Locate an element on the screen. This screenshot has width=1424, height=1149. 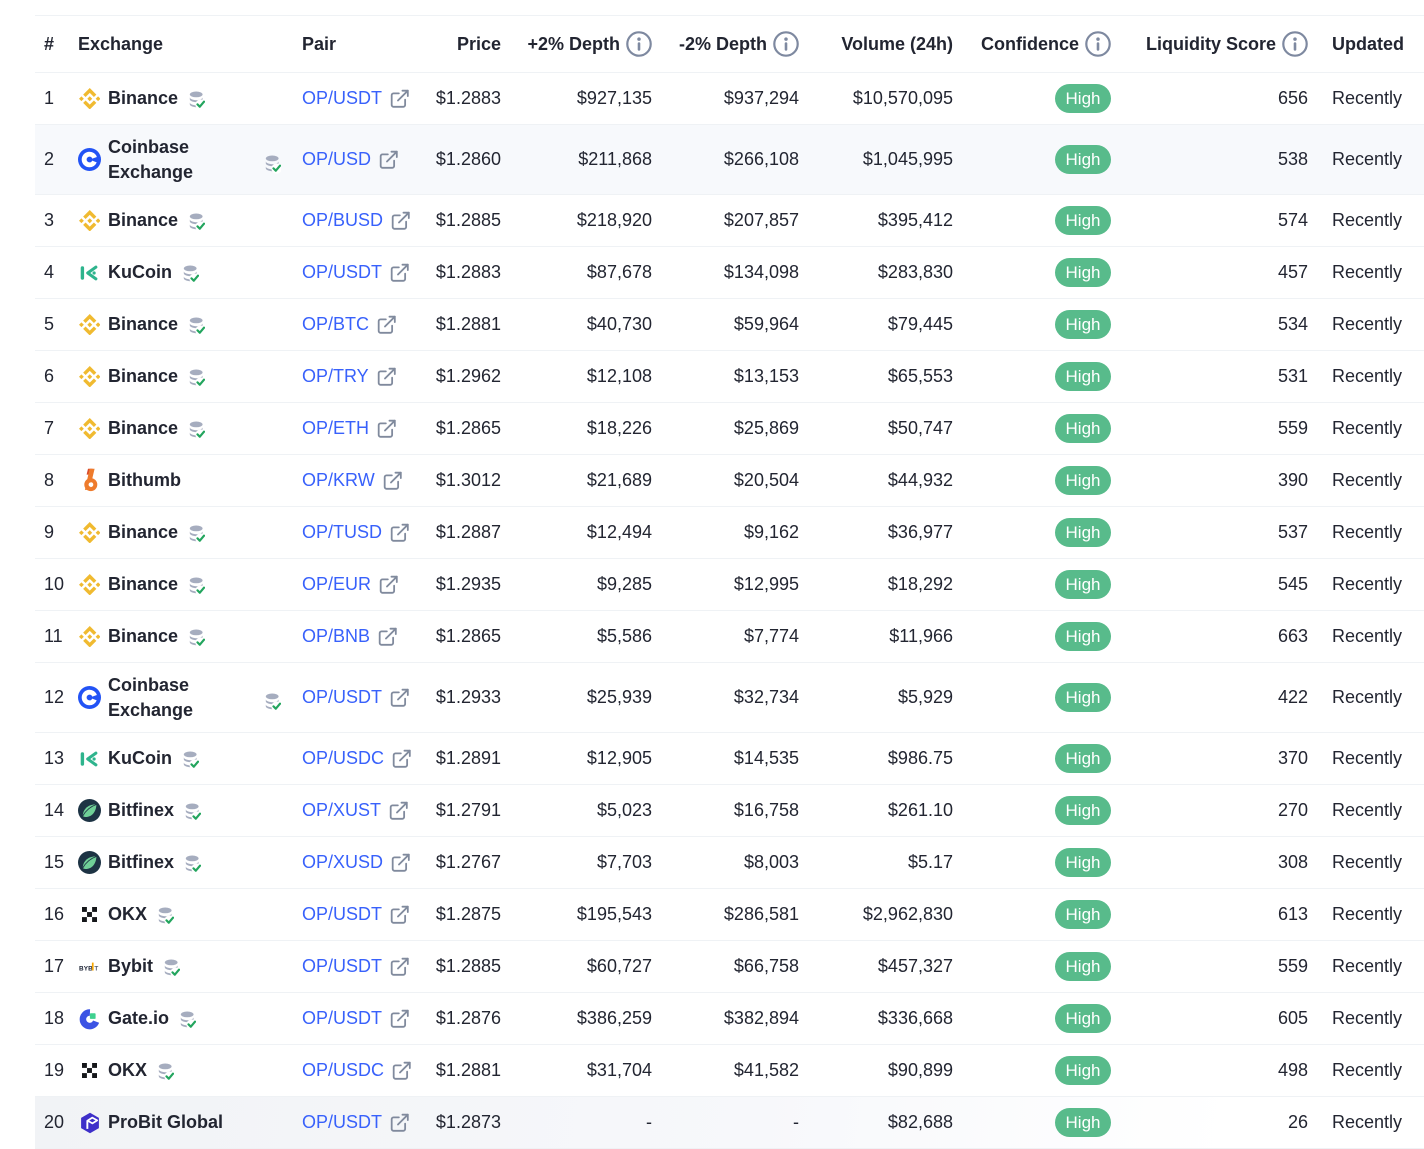
svg-text: T is located at coordinates (96, 968).